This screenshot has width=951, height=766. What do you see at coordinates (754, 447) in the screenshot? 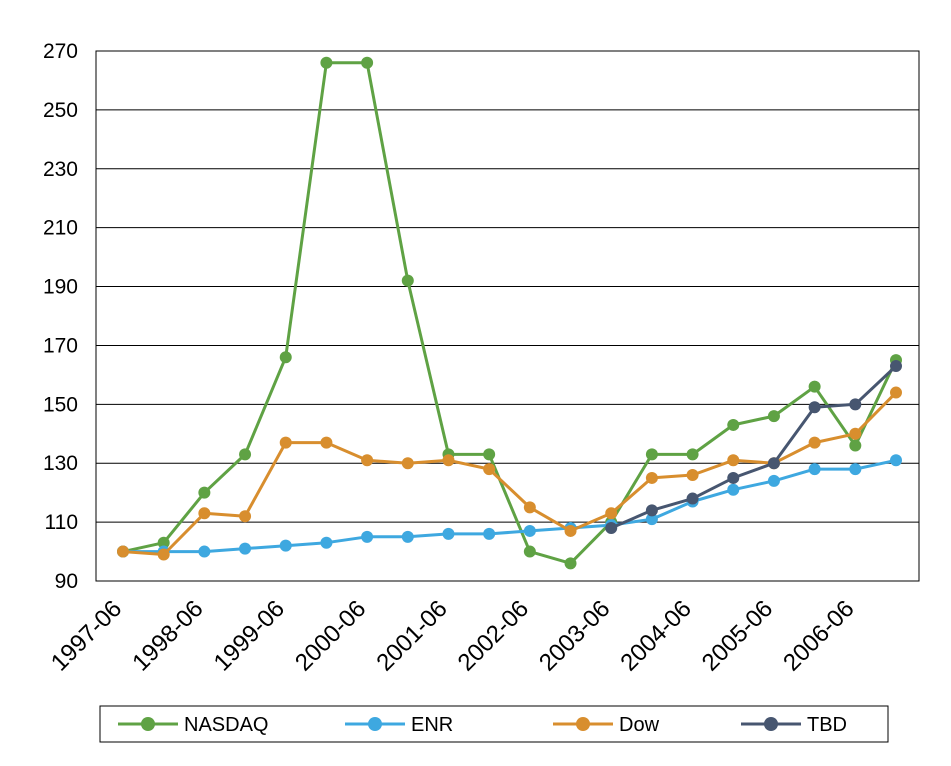
I see `series-line-tbd` at bounding box center [754, 447].